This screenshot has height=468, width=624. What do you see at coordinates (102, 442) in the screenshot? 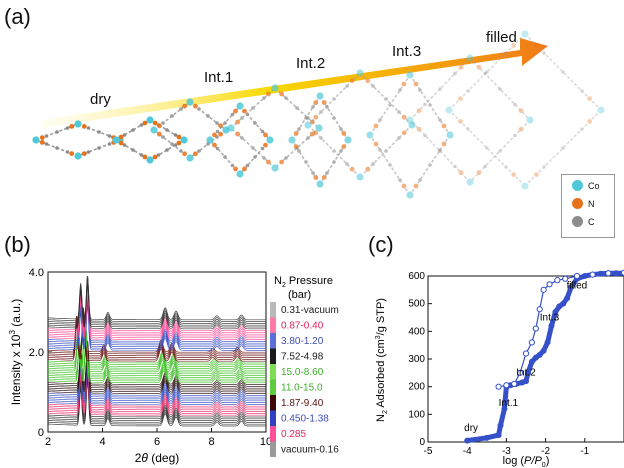
I see `x-tick-label: 4` at bounding box center [102, 442].